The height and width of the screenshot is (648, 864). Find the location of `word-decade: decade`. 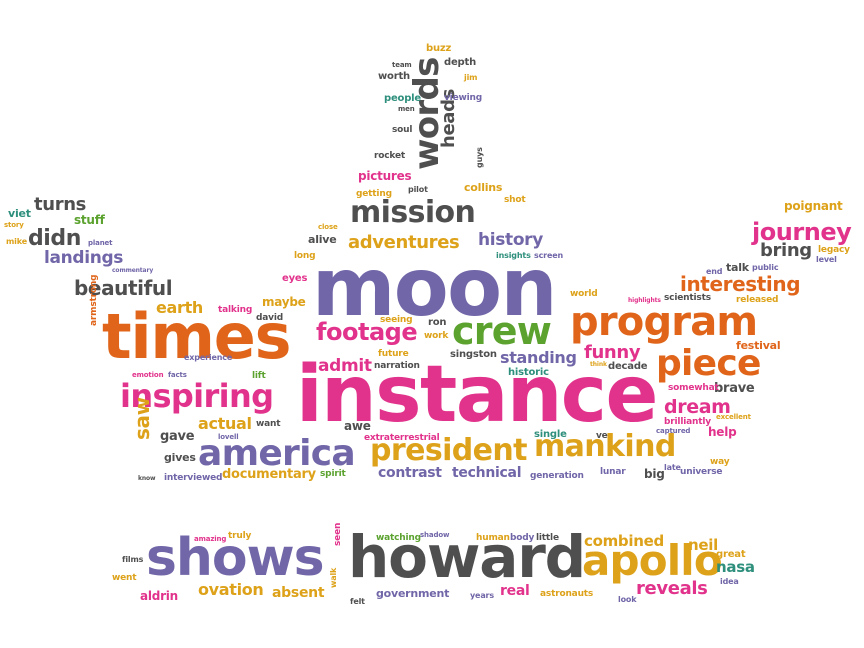

word-decade: decade is located at coordinates (628, 366).